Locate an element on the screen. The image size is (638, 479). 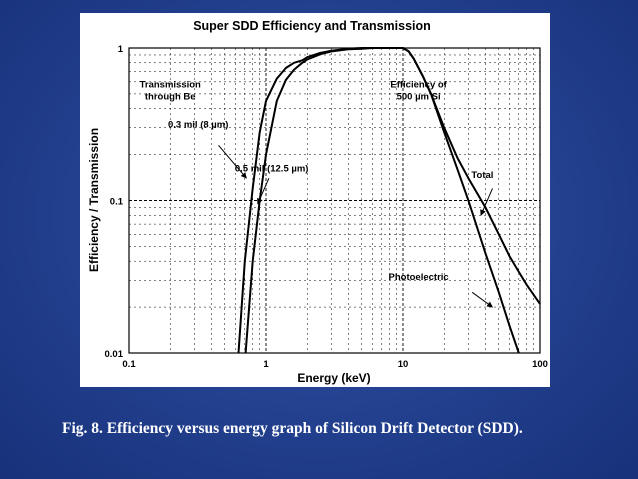
chart-title: Super SDD Efficiency and Transmission is located at coordinates (312, 26).